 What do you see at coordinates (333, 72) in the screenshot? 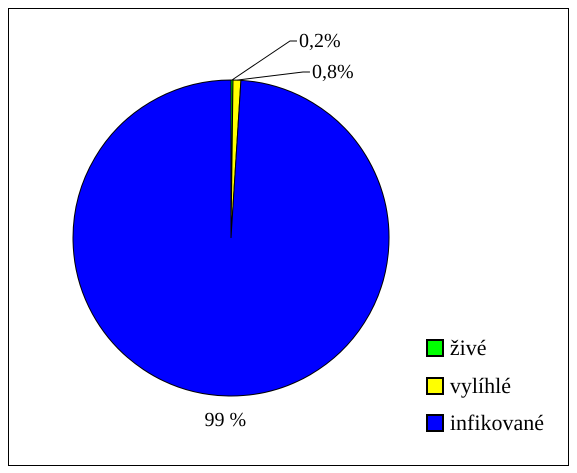
I see `data-label: 0,8%` at bounding box center [333, 72].